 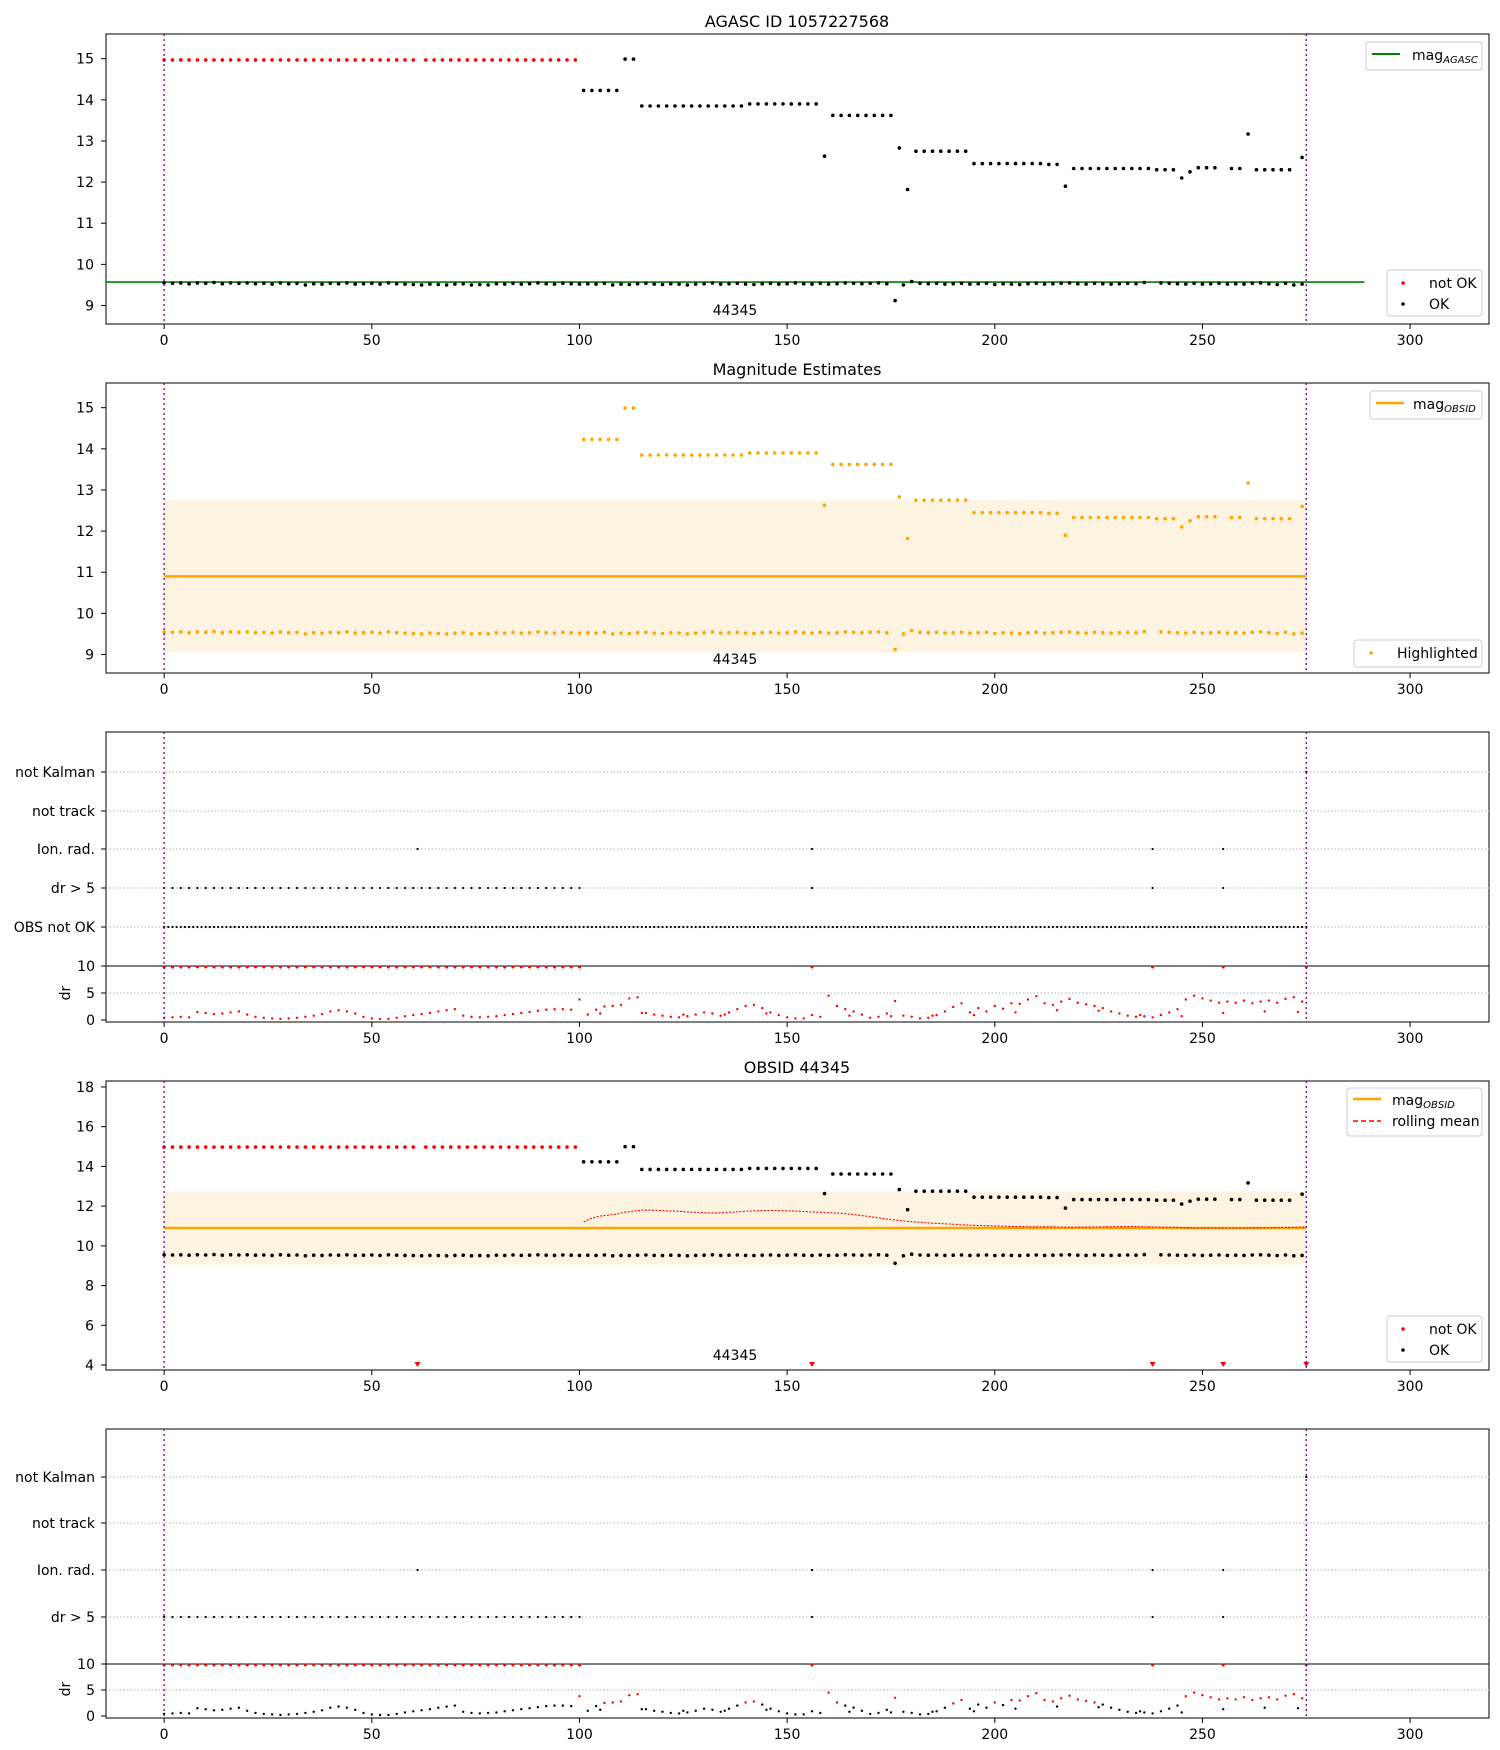 What do you see at coordinates (55, 1478) in the screenshot?
I see `panel-5-flag-label-0: not Kalman` at bounding box center [55, 1478].